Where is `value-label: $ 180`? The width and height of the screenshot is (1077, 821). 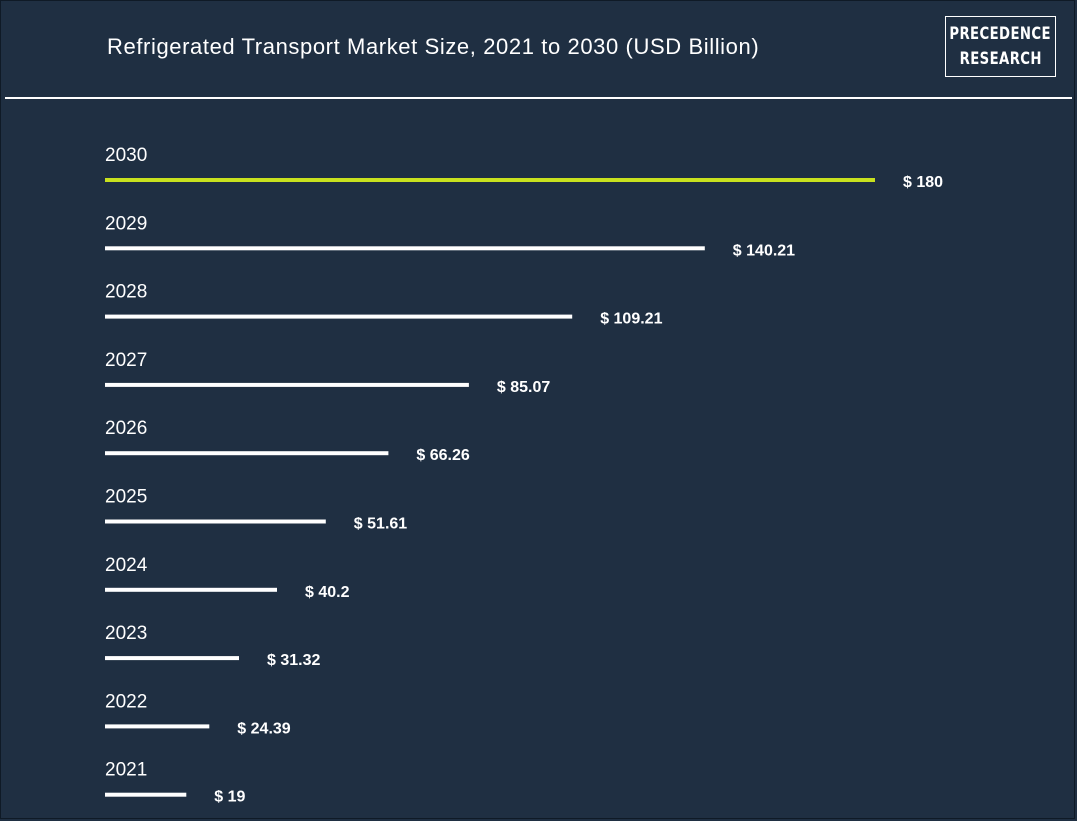
value-label: $ 180 is located at coordinates (923, 182).